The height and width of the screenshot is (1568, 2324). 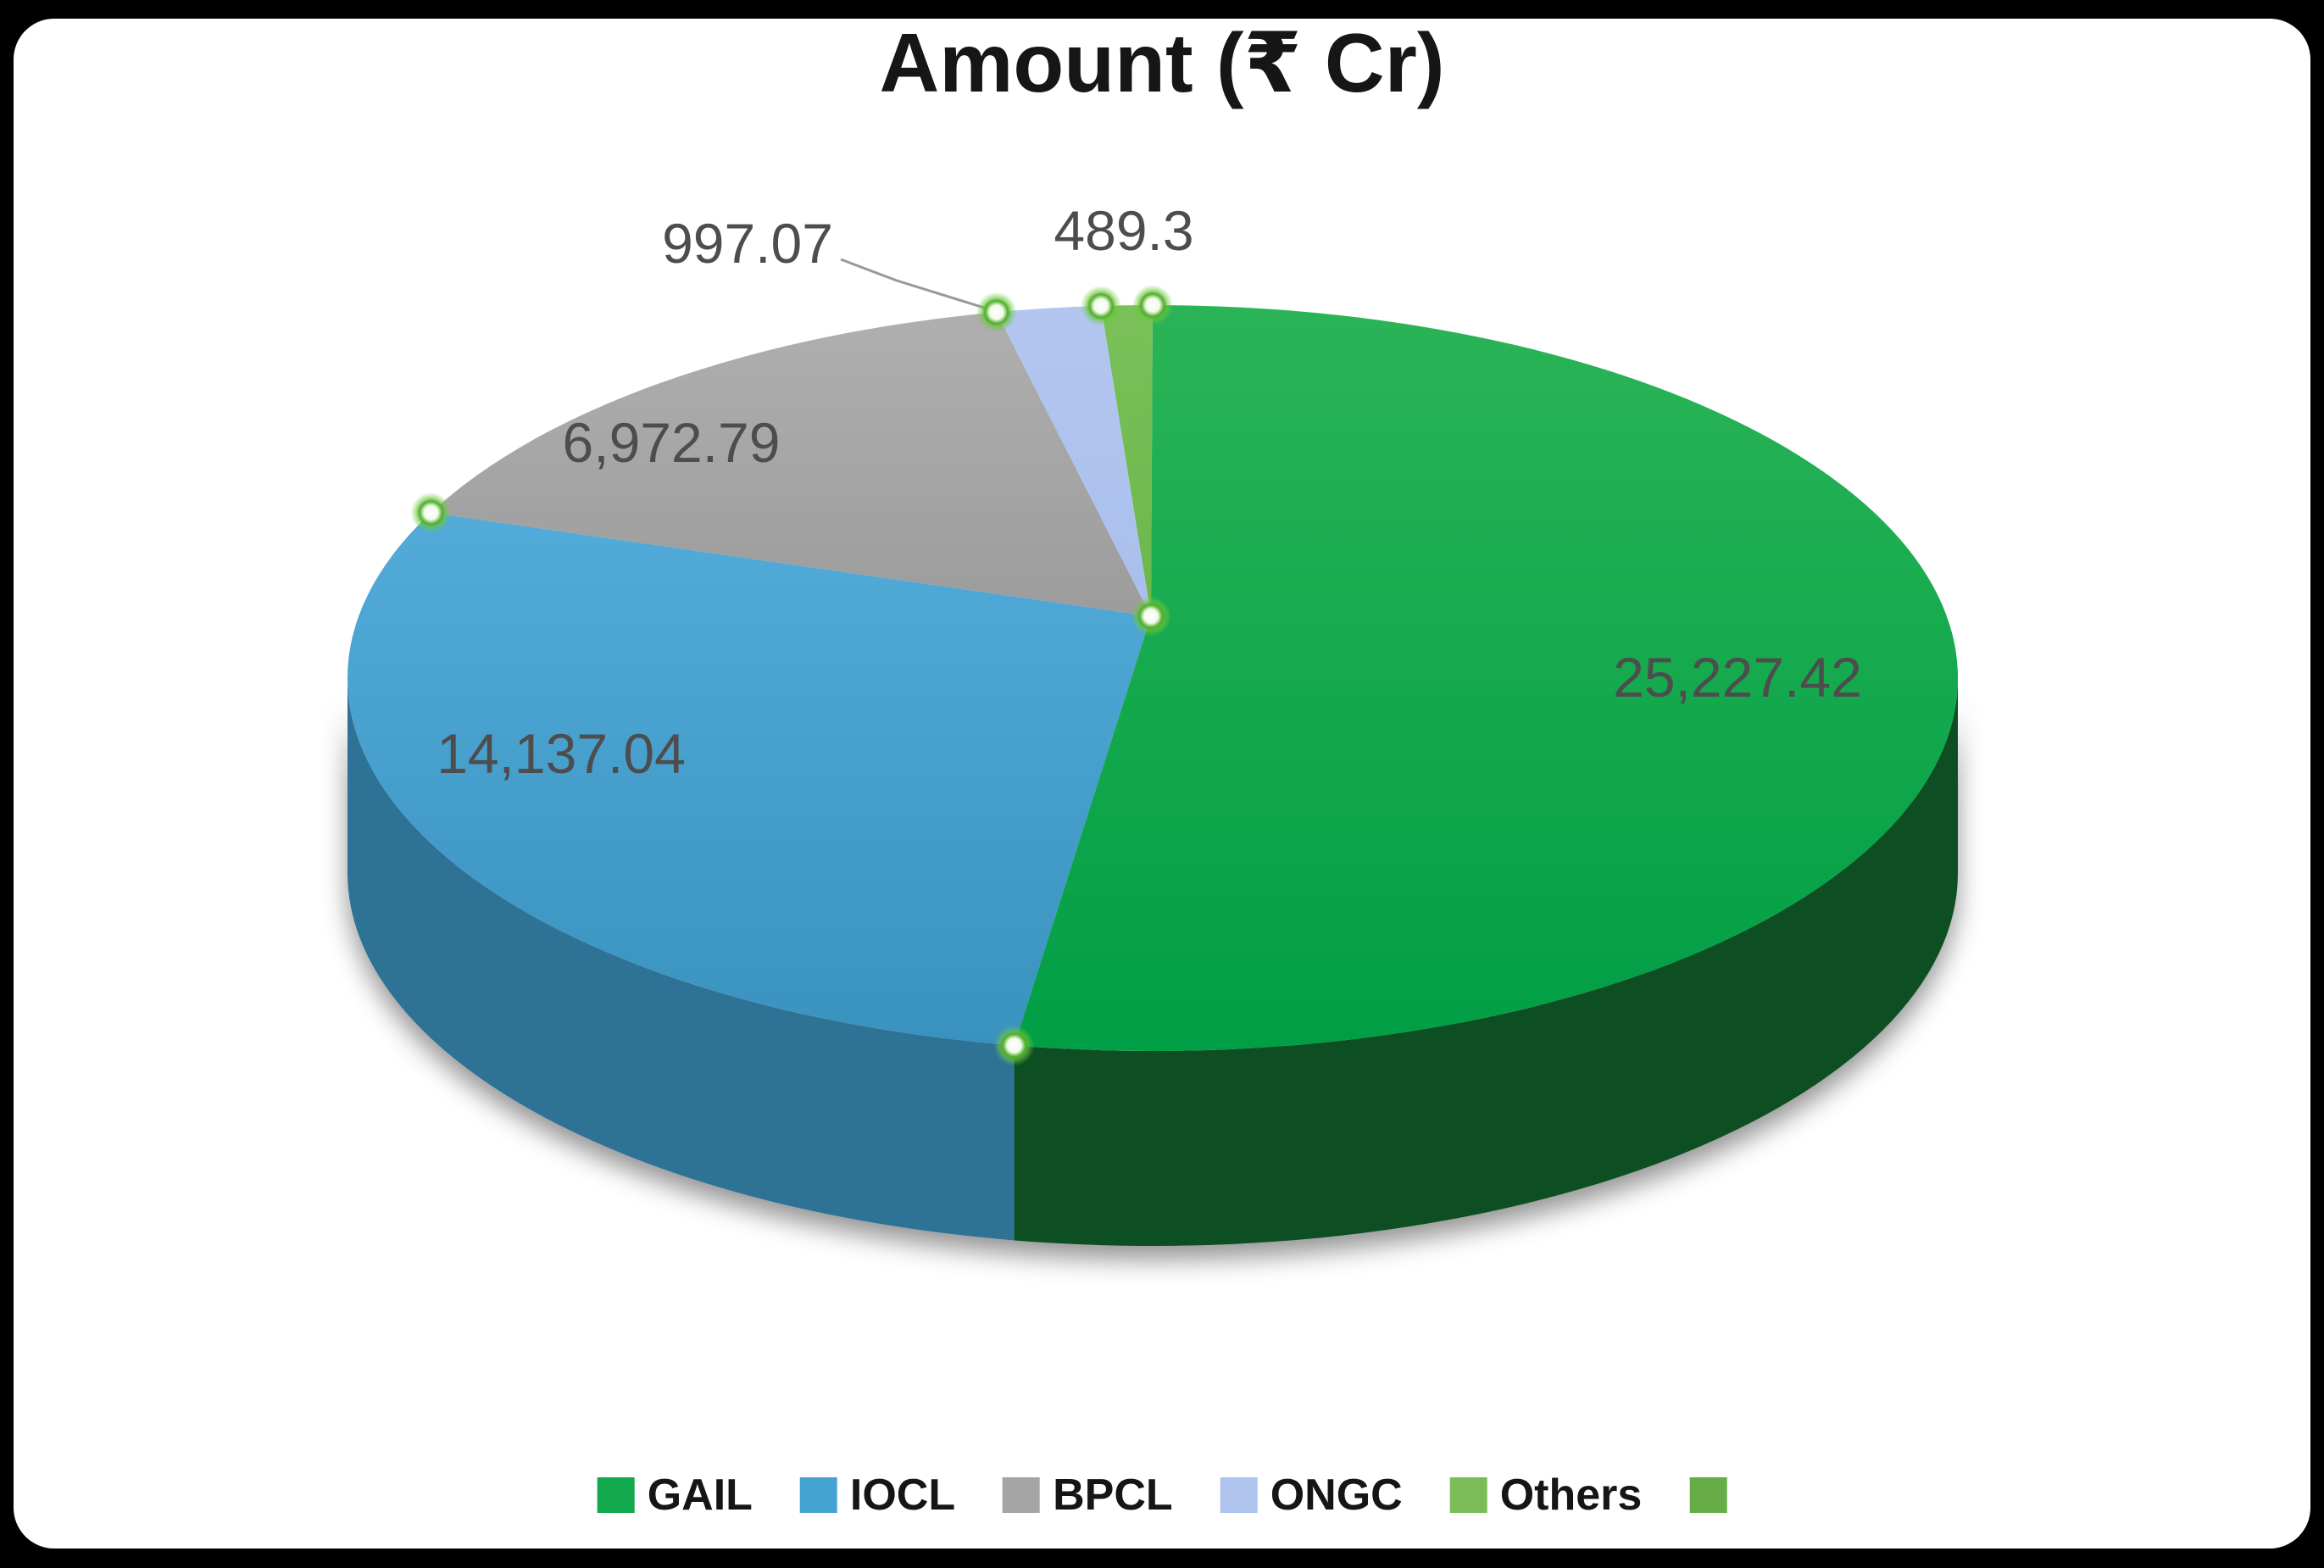 I want to click on label-leader-line, so click(x=917, y=285).